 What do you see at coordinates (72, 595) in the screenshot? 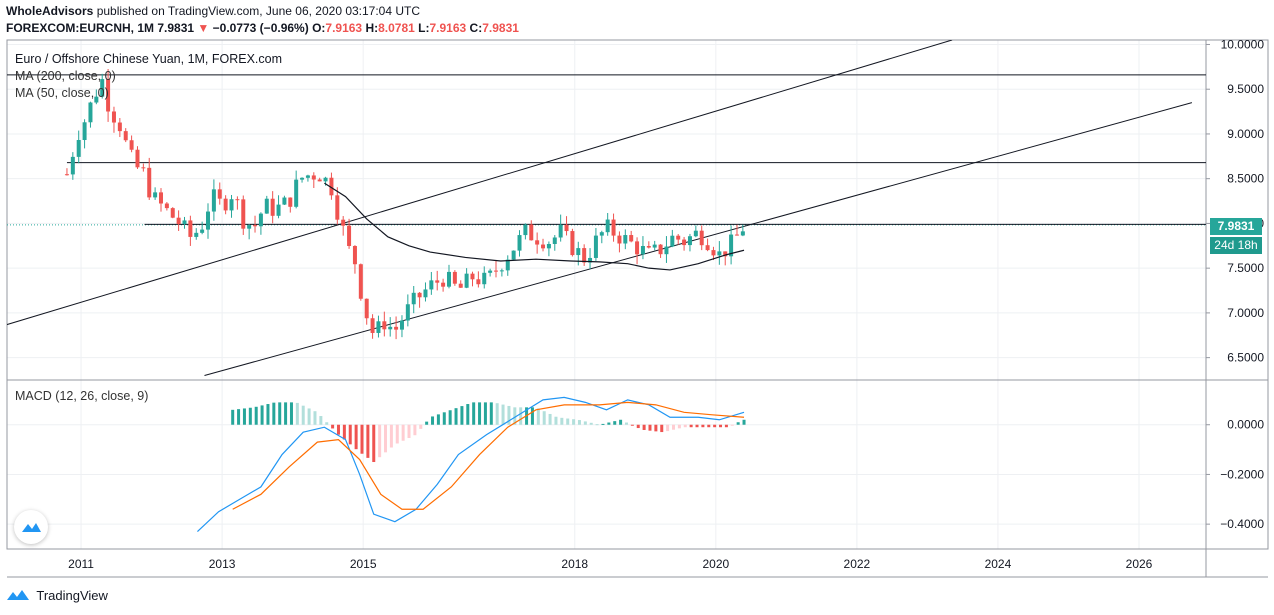
I see `footer-brand: TradingView` at bounding box center [72, 595].